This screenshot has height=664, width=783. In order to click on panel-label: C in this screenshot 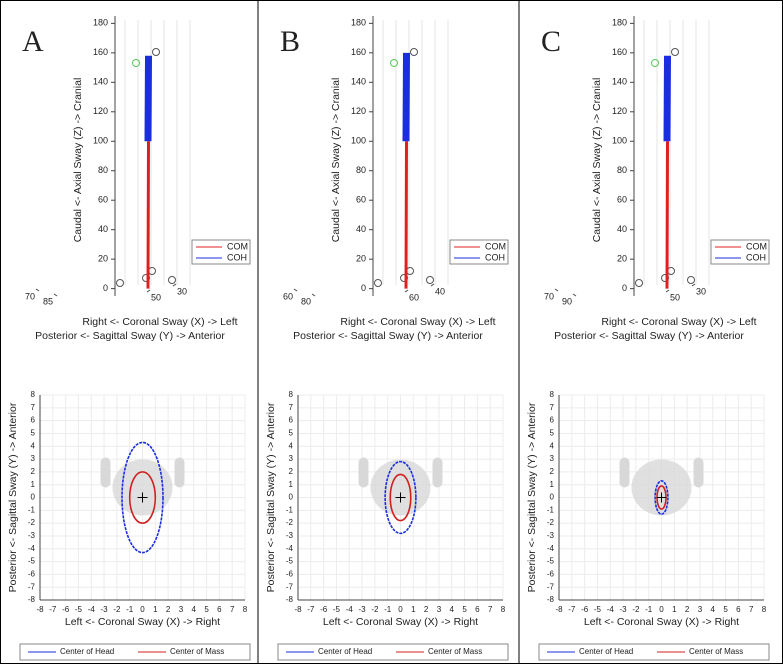, I will do `click(551, 41)`.